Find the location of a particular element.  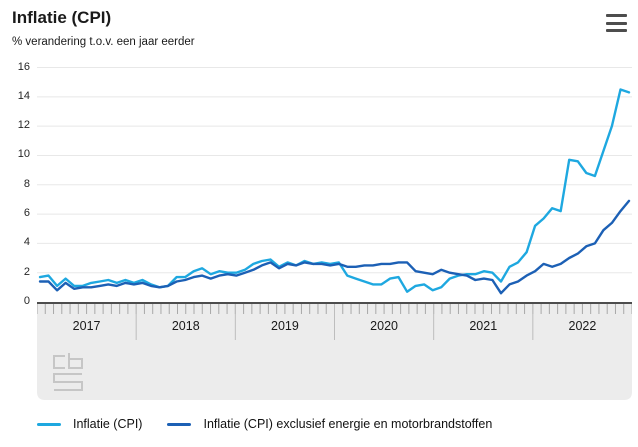

x-axis-year-label: 2018 is located at coordinates (186, 326).